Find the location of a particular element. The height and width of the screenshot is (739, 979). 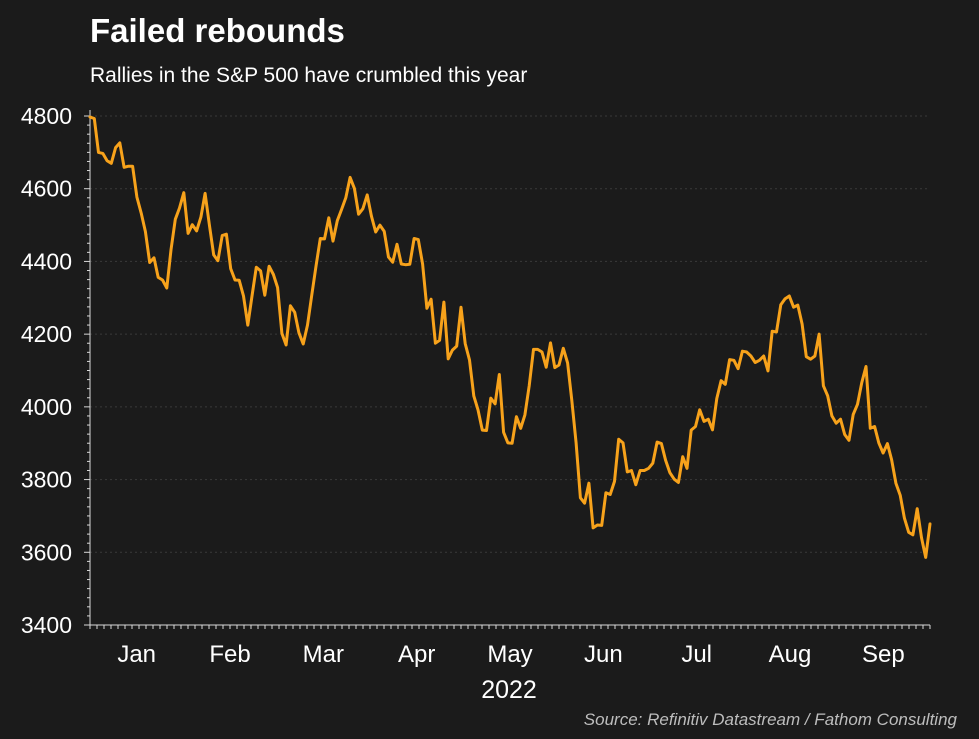

y-tick-label: 4400 is located at coordinates (46, 261).